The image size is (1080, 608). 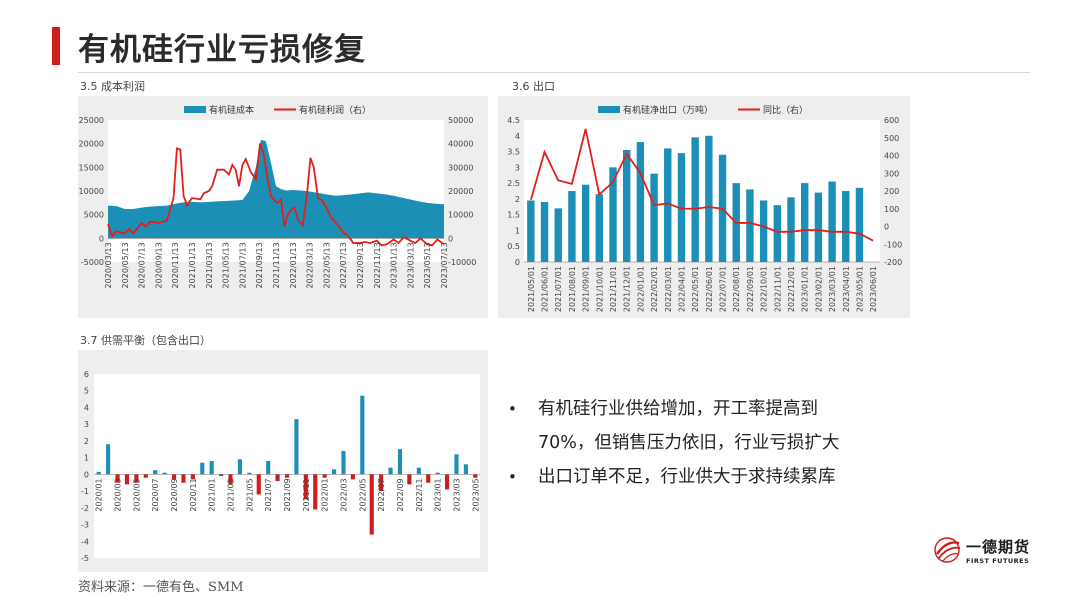 I want to click on x-tick-label: 2020/03/13, so click(x=108, y=265).